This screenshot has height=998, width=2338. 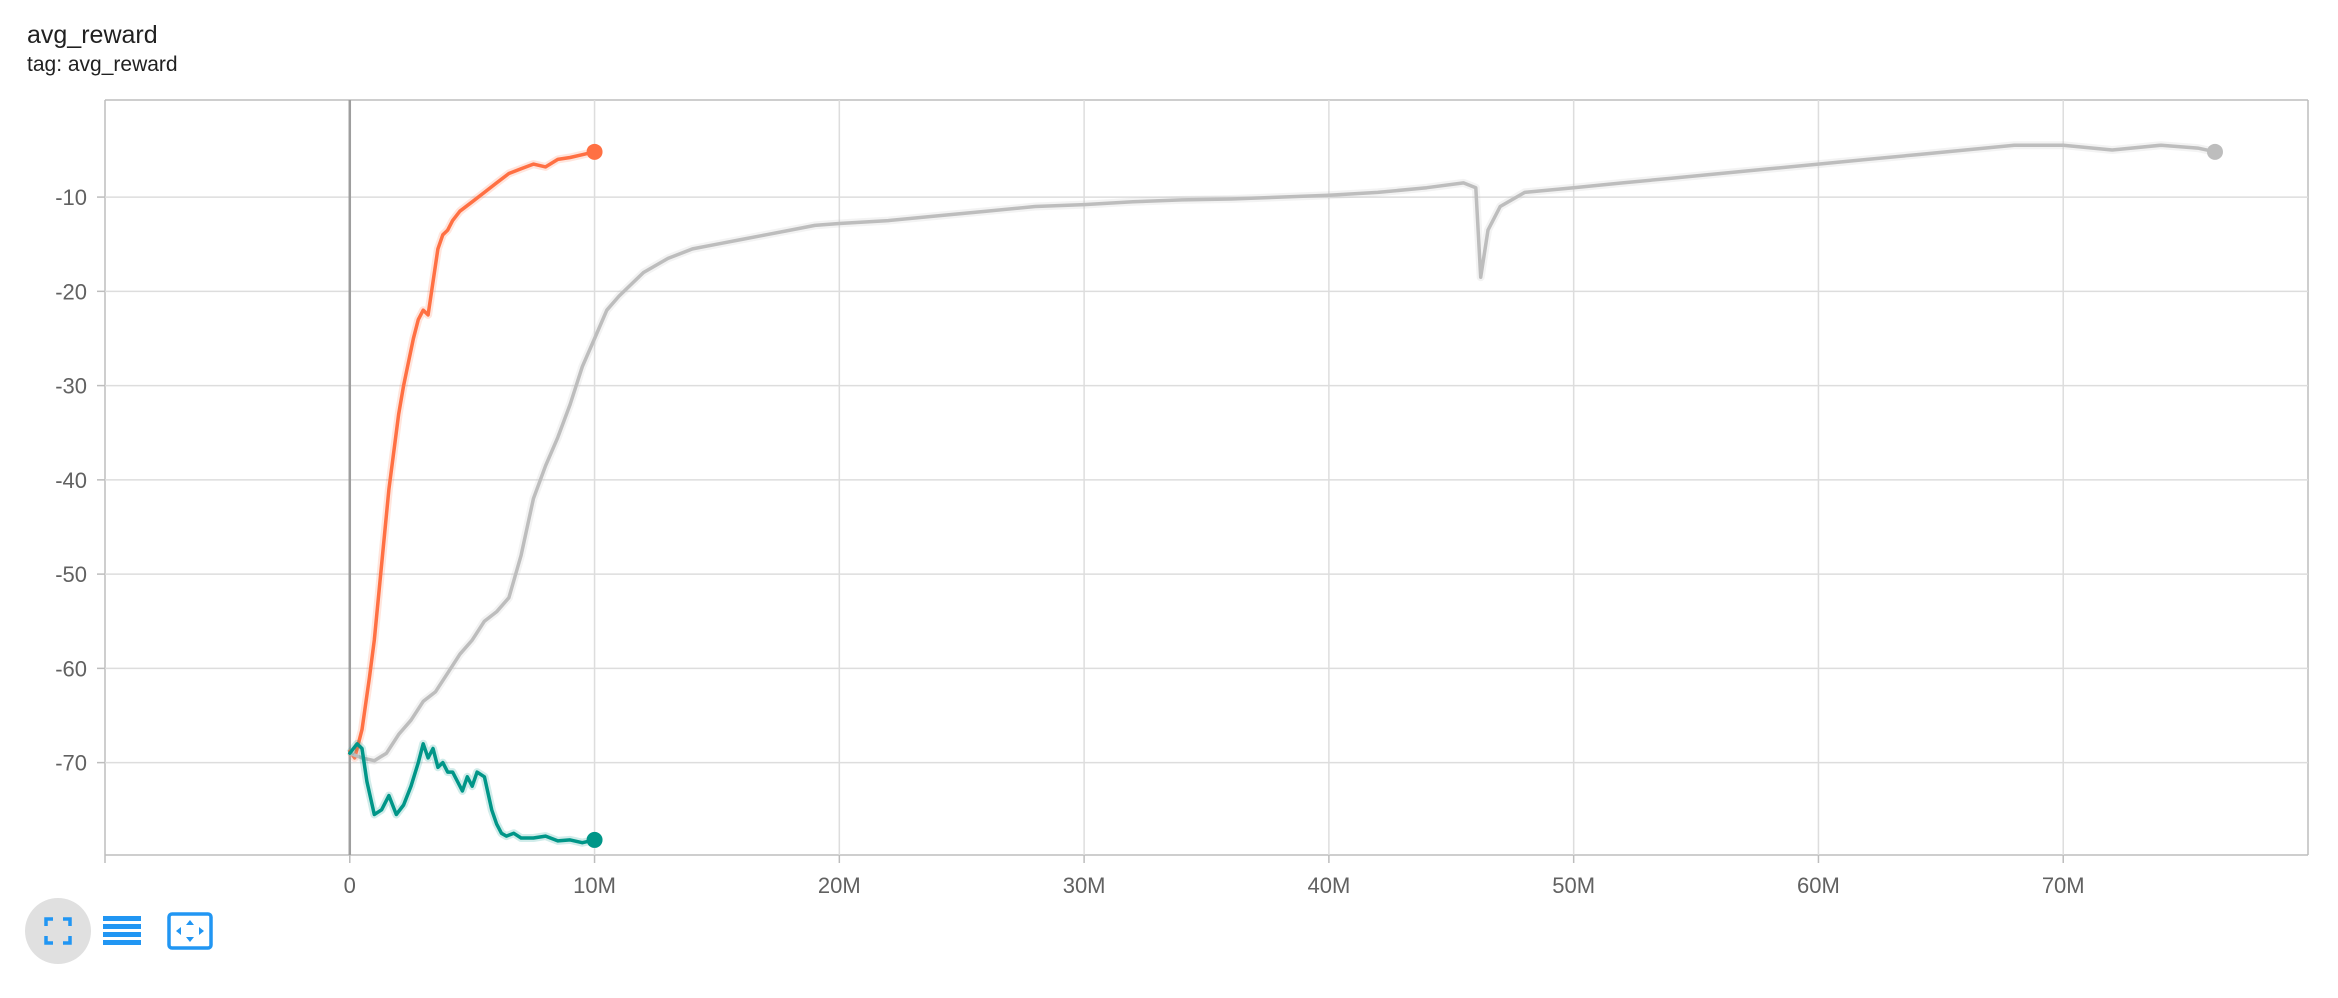 I want to click on y-tick-label: -50, so click(x=71, y=574).